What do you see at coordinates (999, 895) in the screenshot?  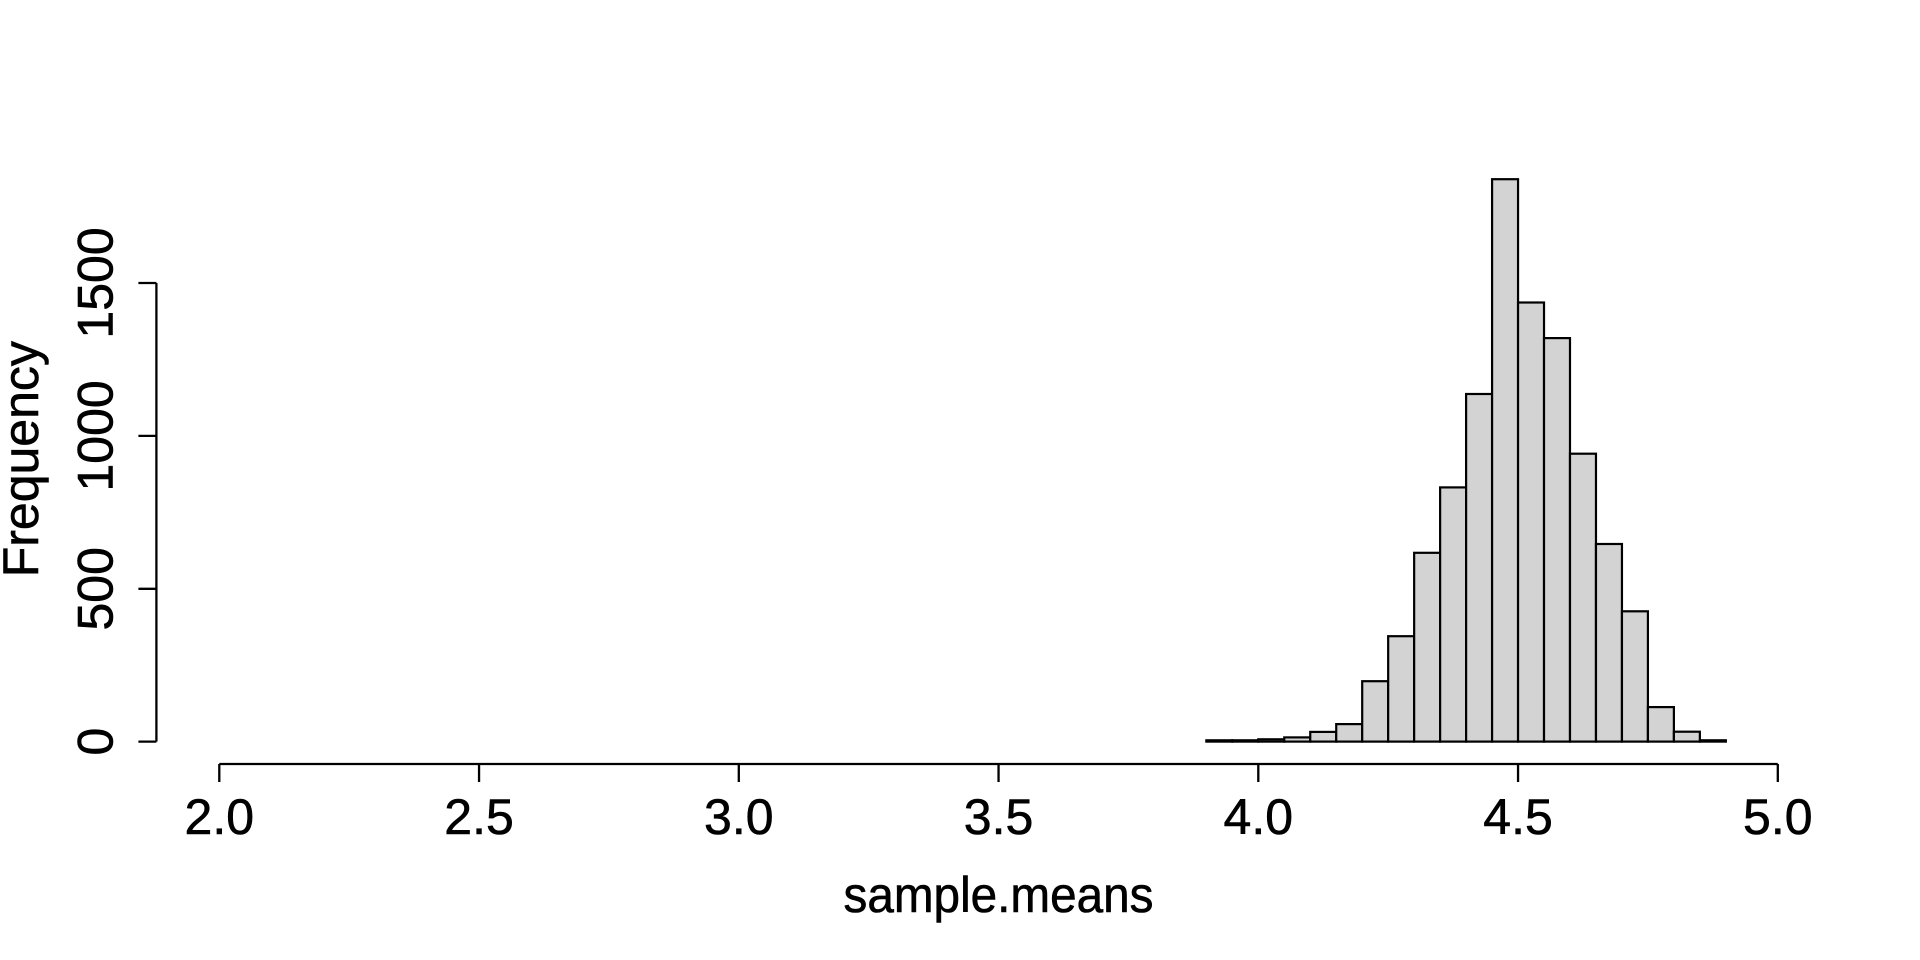 I see `svg-text: sample.means` at bounding box center [999, 895].